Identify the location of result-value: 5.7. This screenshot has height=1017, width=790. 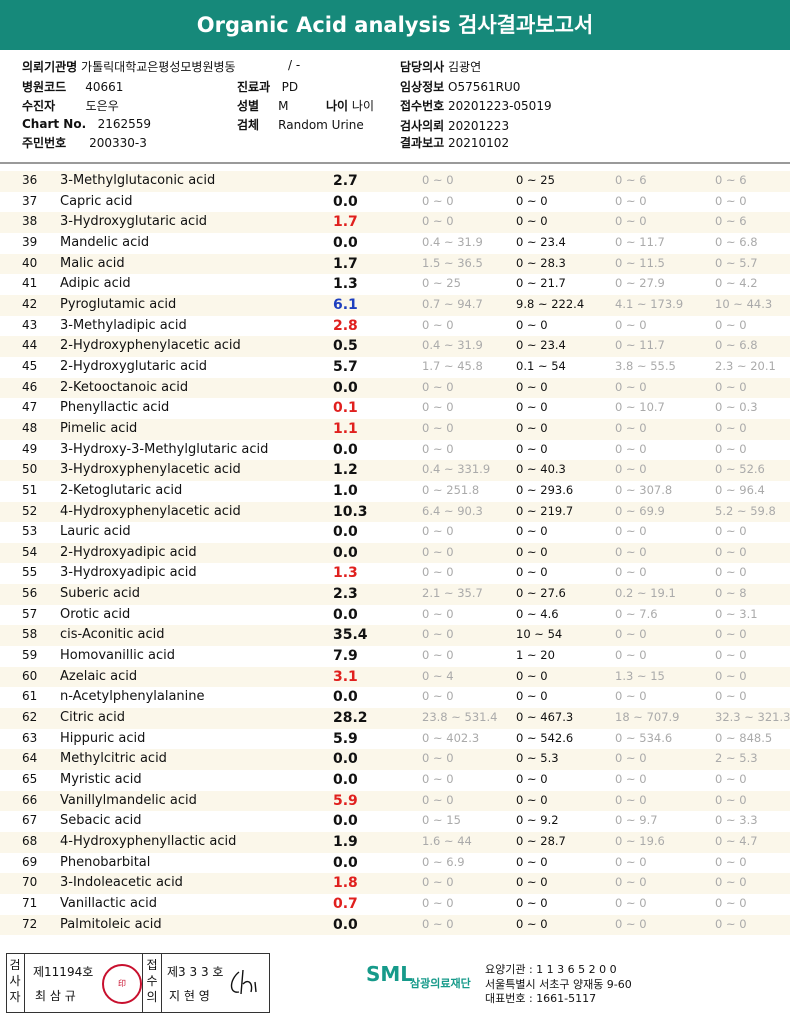
(345, 366).